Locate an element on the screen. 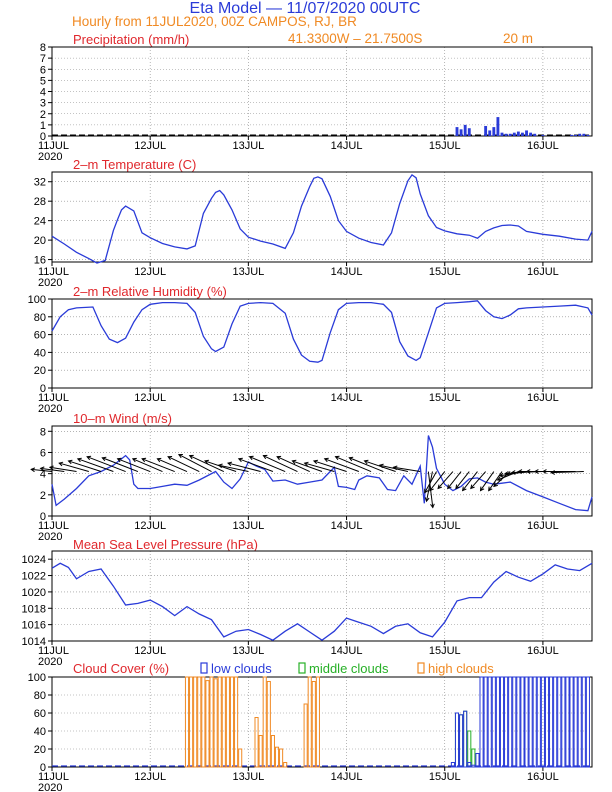 The image size is (612, 792). cloud-xtick-label-2: 13JUL is located at coordinates (248, 777).